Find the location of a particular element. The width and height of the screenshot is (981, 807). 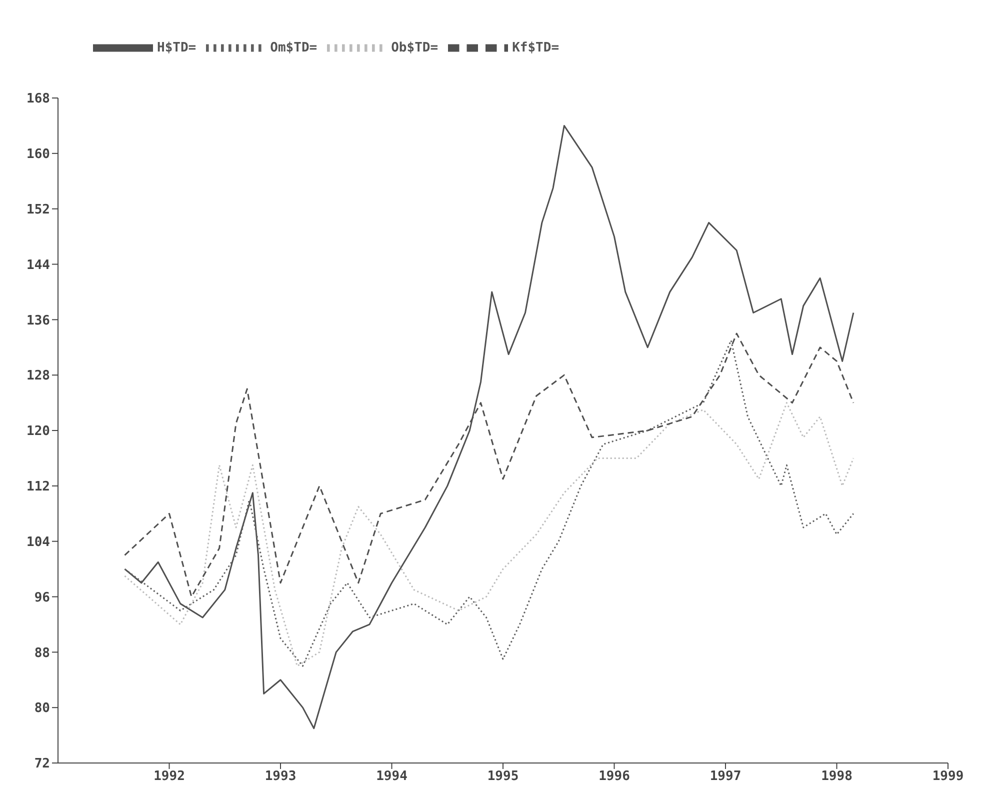

y-tick-label: 120 is located at coordinates (38, 432).